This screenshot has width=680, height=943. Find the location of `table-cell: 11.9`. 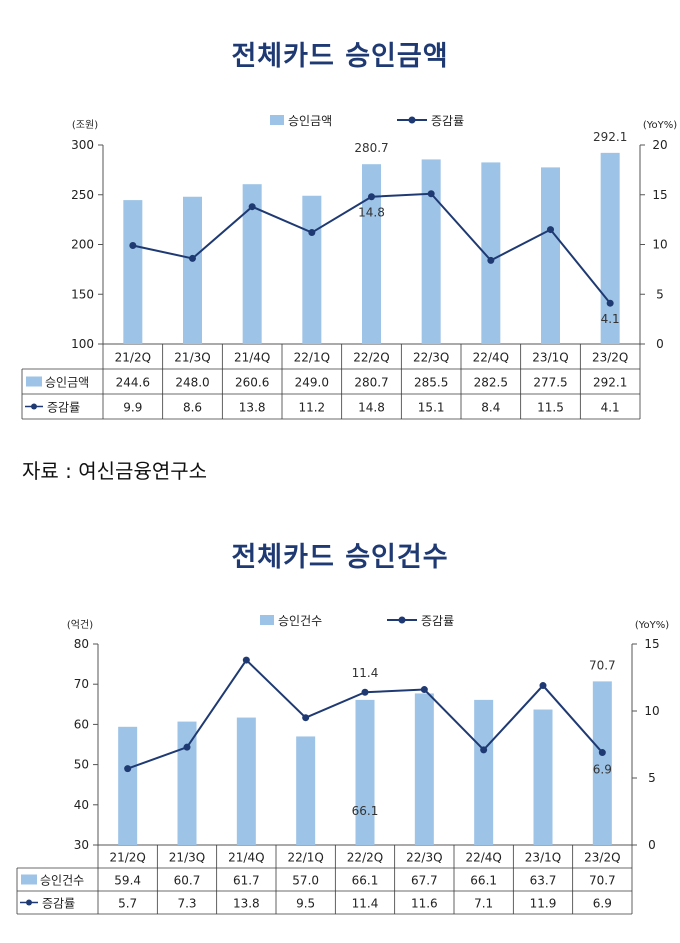

table-cell: 11.9 is located at coordinates (543, 904).